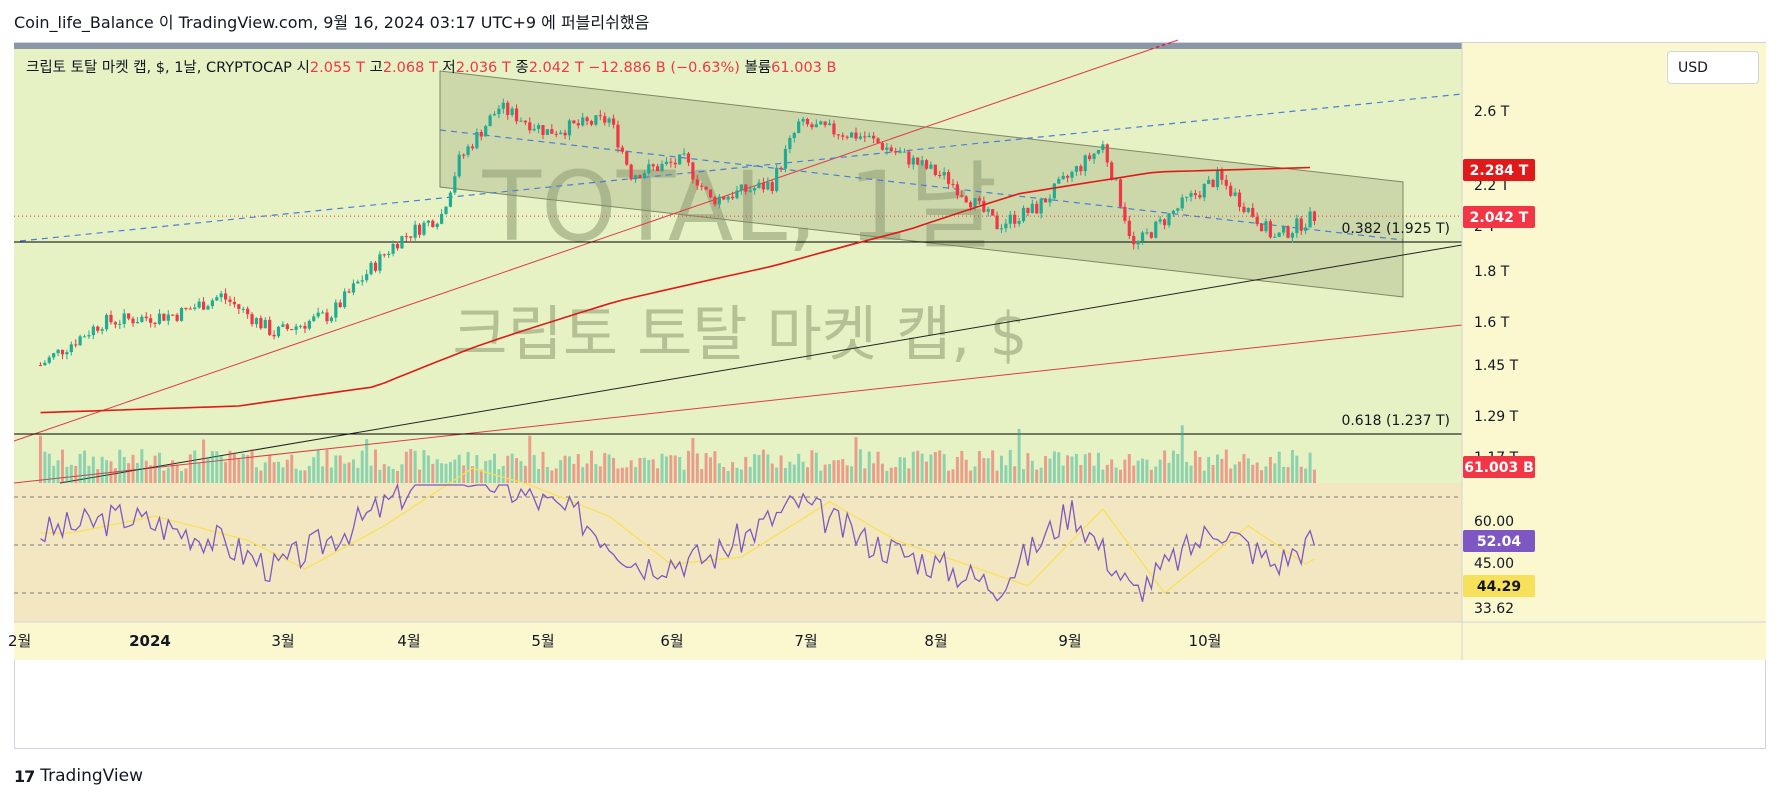 Image resolution: width=1781 pixels, height=802 pixels. I want to click on currency-selector: USD, so click(1713, 67).